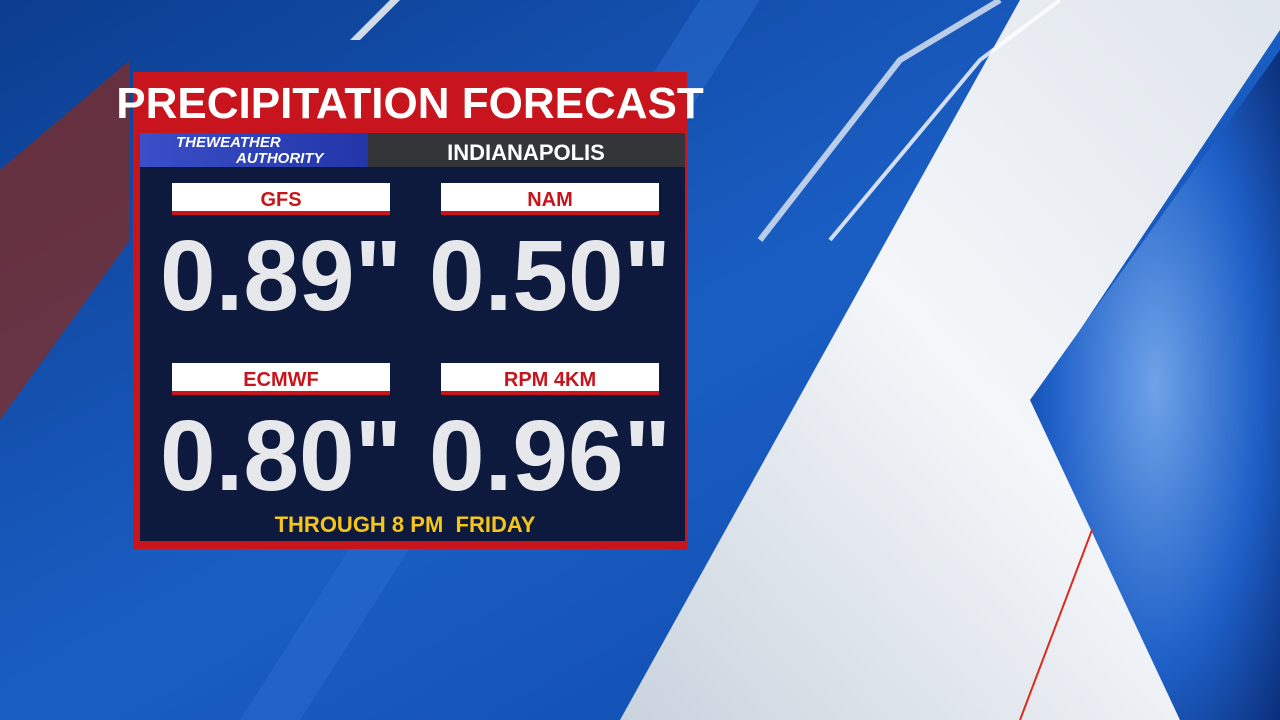  I want to click on model-name: ECMWF, so click(281, 380).